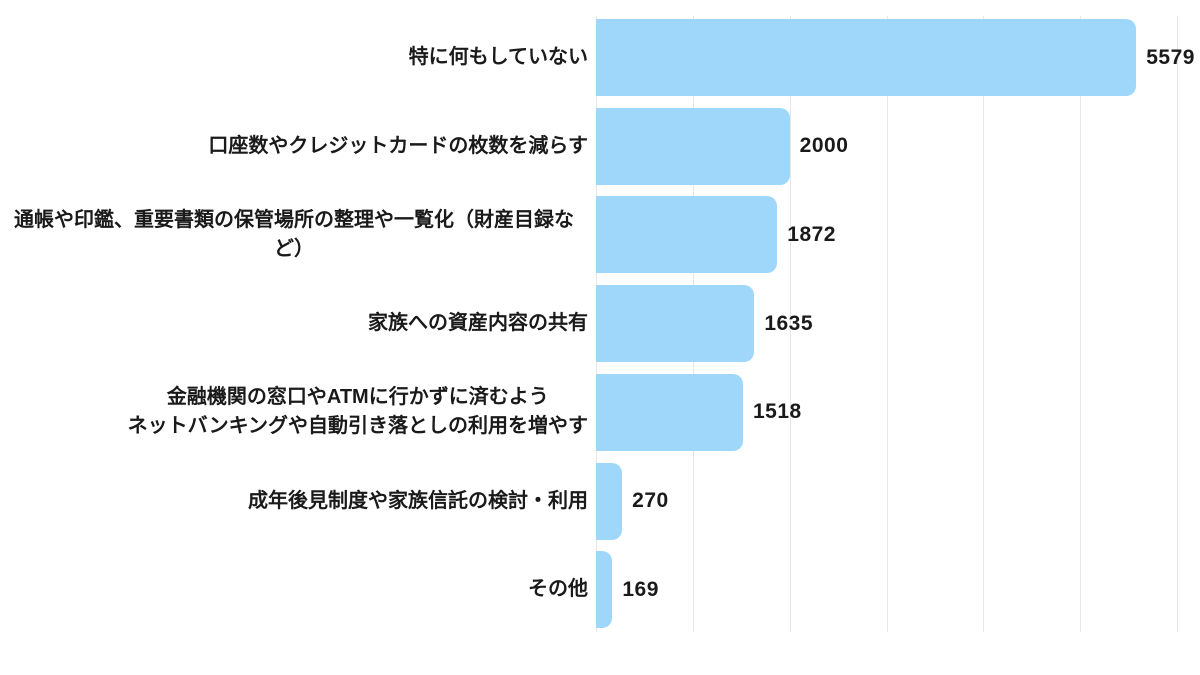  Describe the element at coordinates (1170, 57) in the screenshot. I see `value-label: 5579` at that location.